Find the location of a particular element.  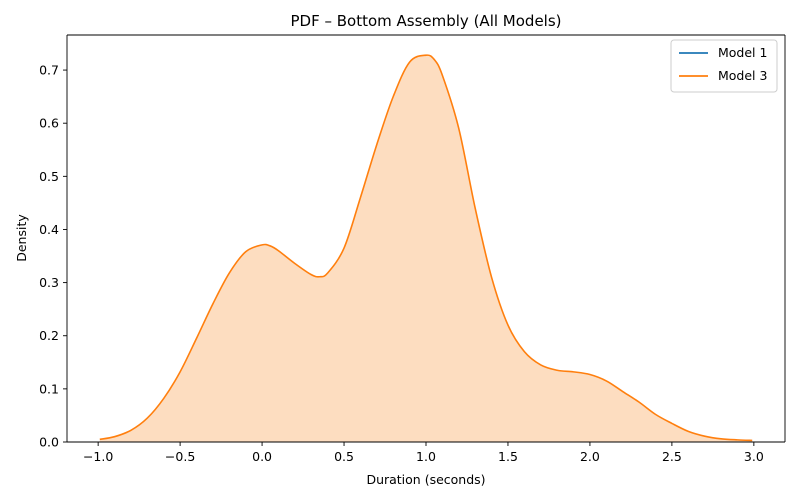

y-axis-label: Density is located at coordinates (21, 238).